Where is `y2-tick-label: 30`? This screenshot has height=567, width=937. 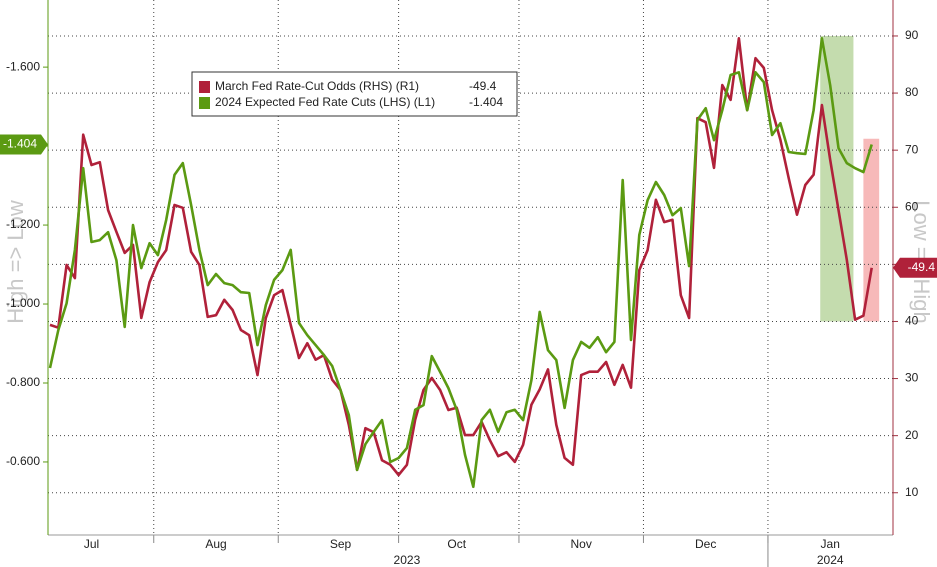
y2-tick-label: 30 is located at coordinates (912, 378).